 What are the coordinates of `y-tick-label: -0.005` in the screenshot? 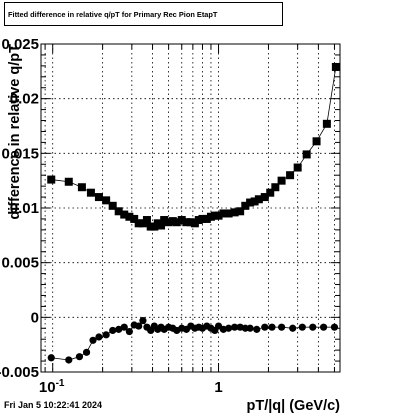 It's located at (19, 372).